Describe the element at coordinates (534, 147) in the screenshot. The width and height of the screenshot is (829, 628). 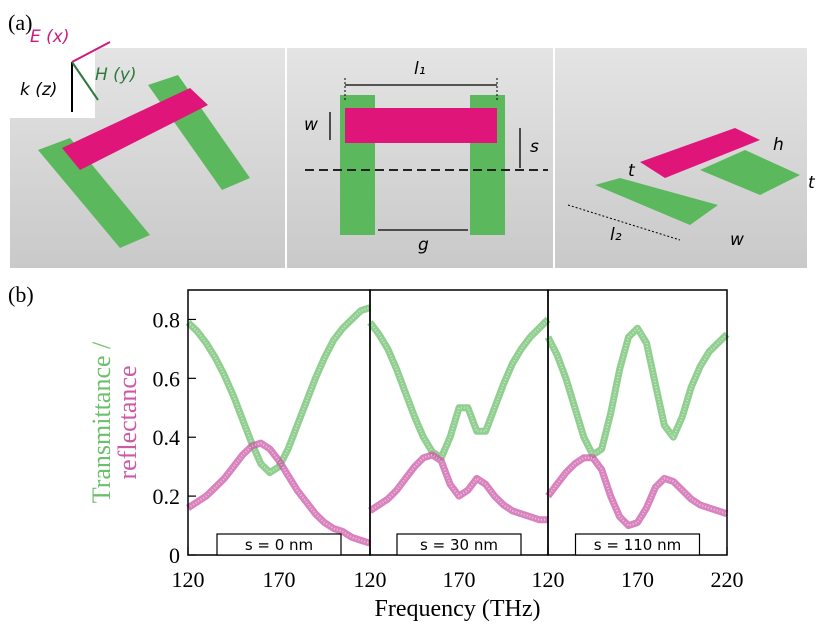
I see `label: s` at that location.